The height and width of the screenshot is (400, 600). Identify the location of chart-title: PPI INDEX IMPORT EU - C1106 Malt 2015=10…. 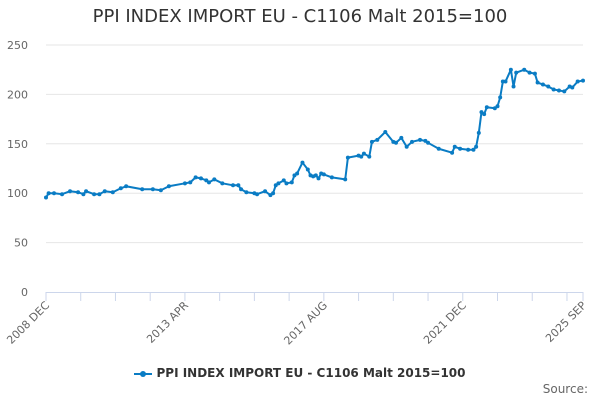
(300, 16).